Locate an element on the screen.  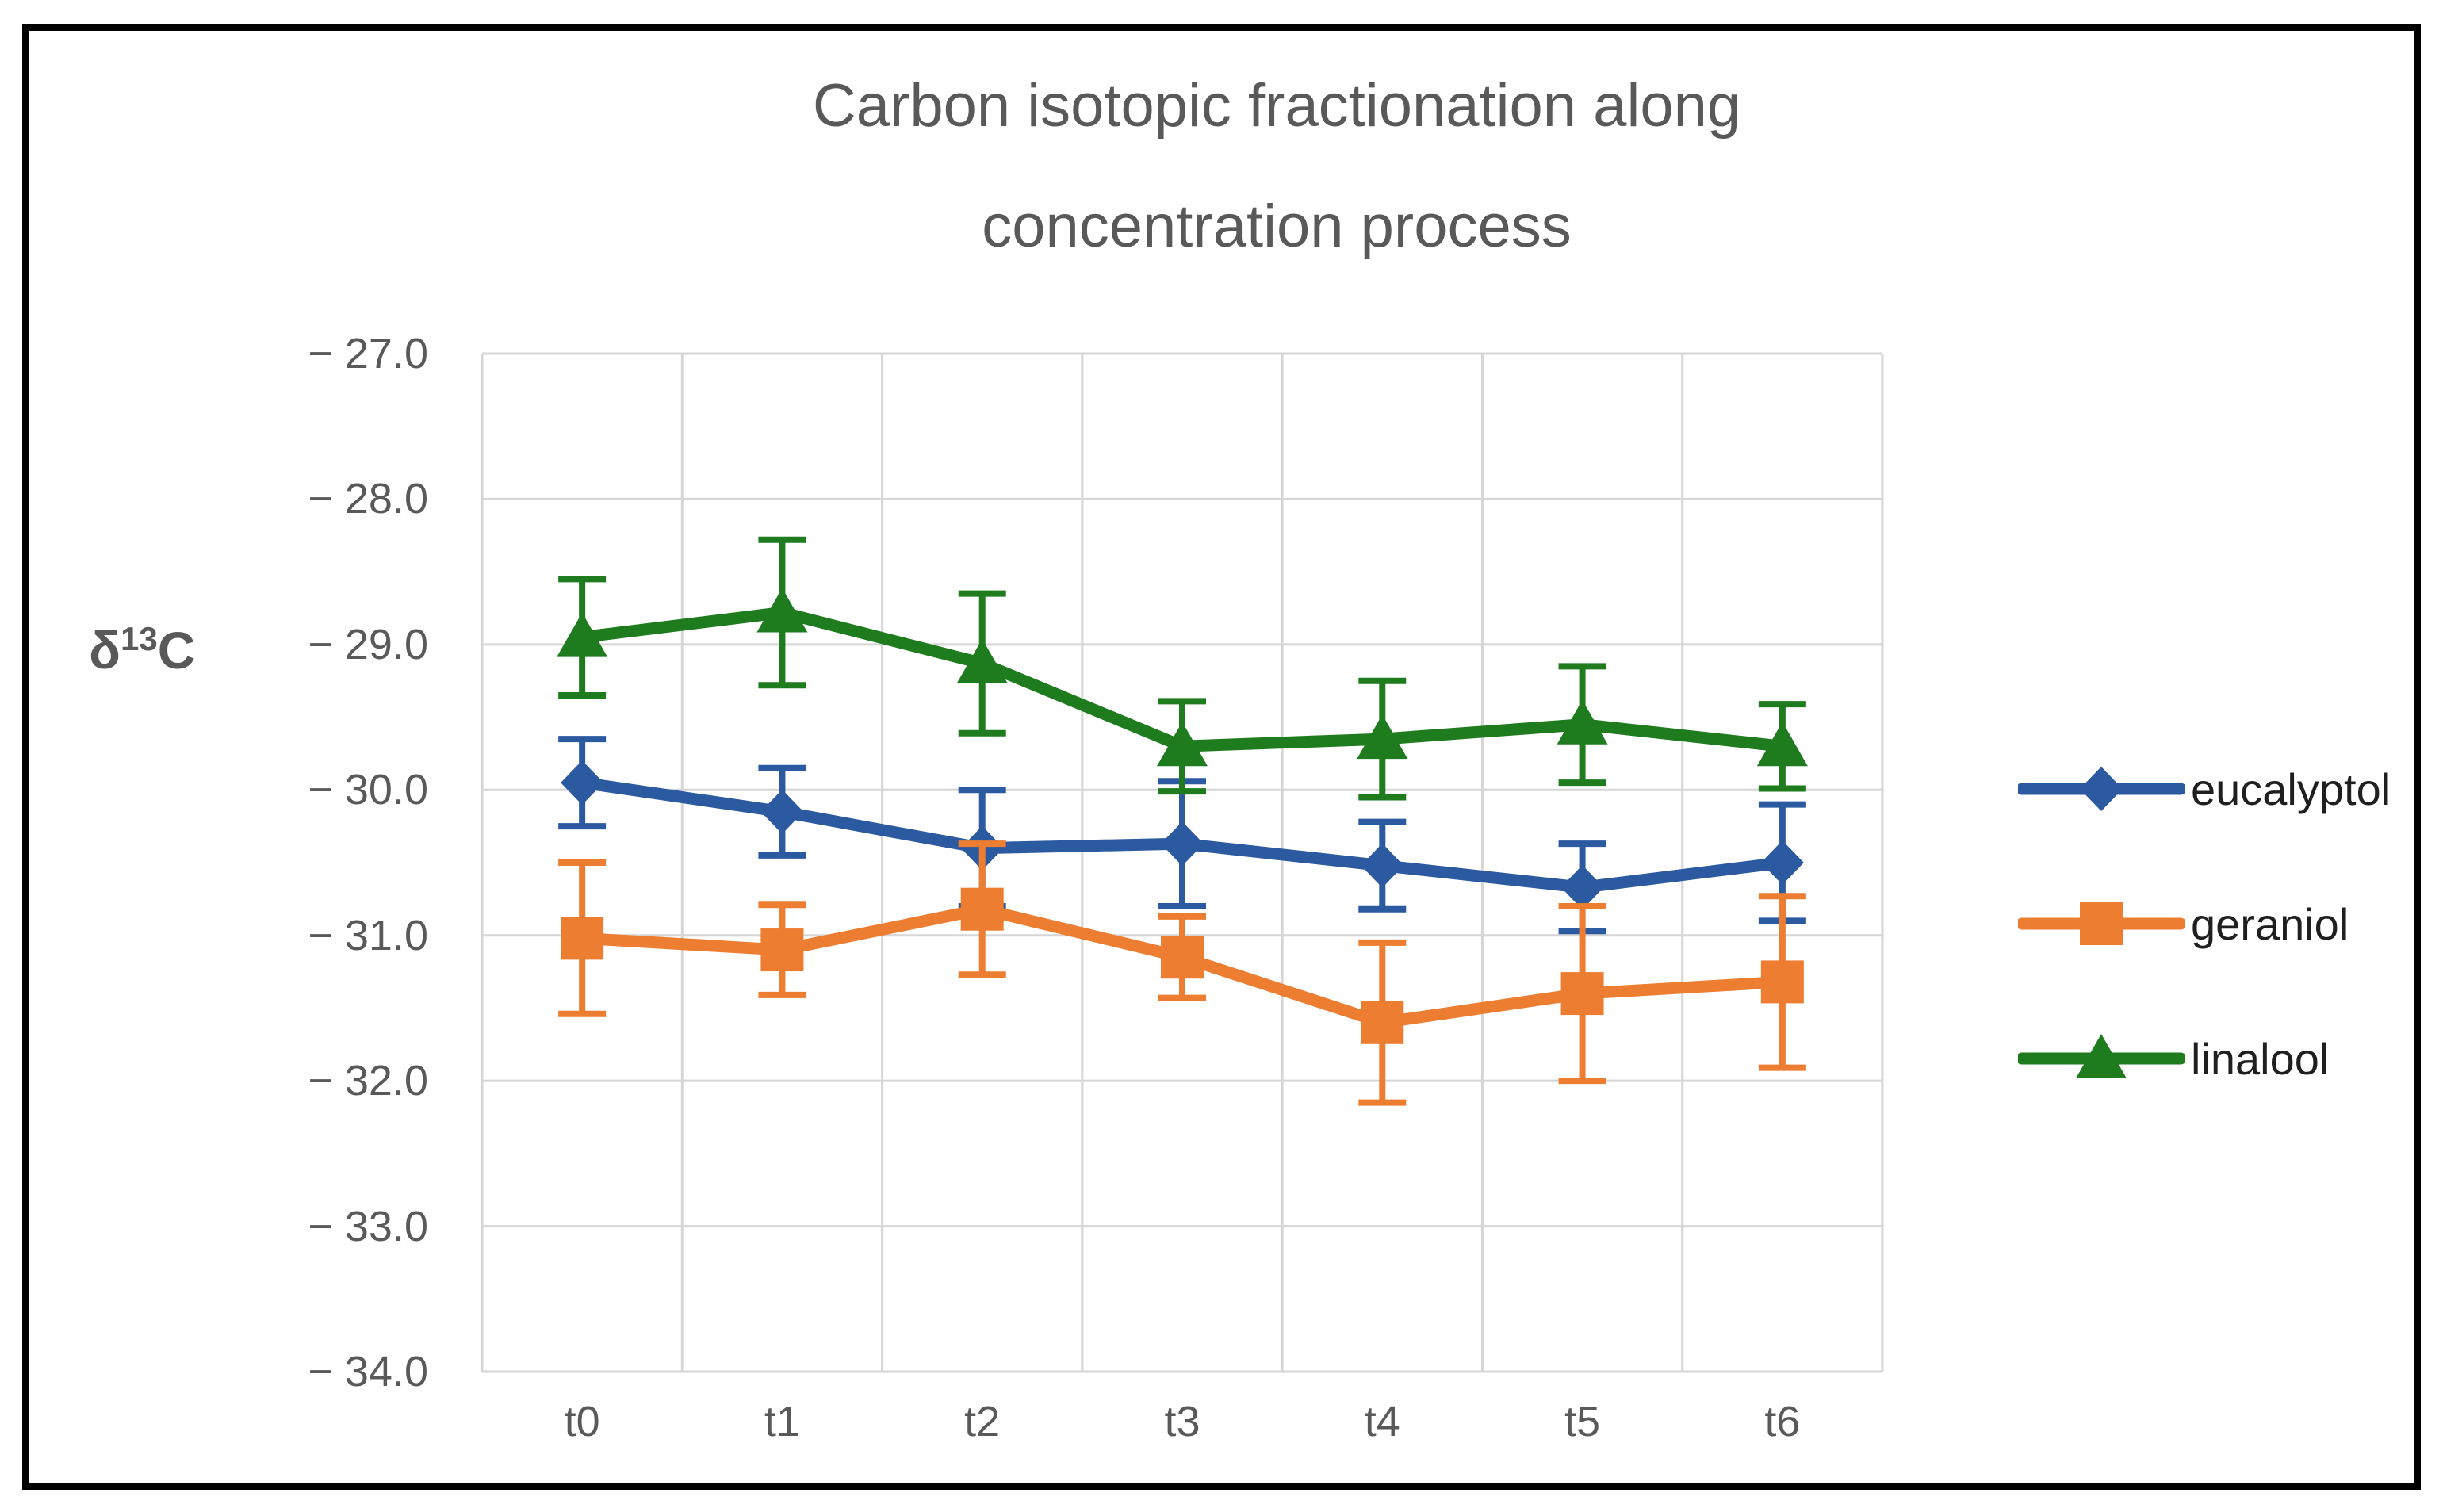
legend-marker-linalool is located at coordinates (2101, 1056).